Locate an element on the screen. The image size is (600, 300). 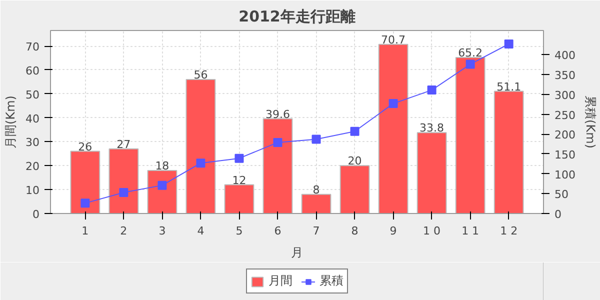
data-label: 70.7 is located at coordinates (393, 39).